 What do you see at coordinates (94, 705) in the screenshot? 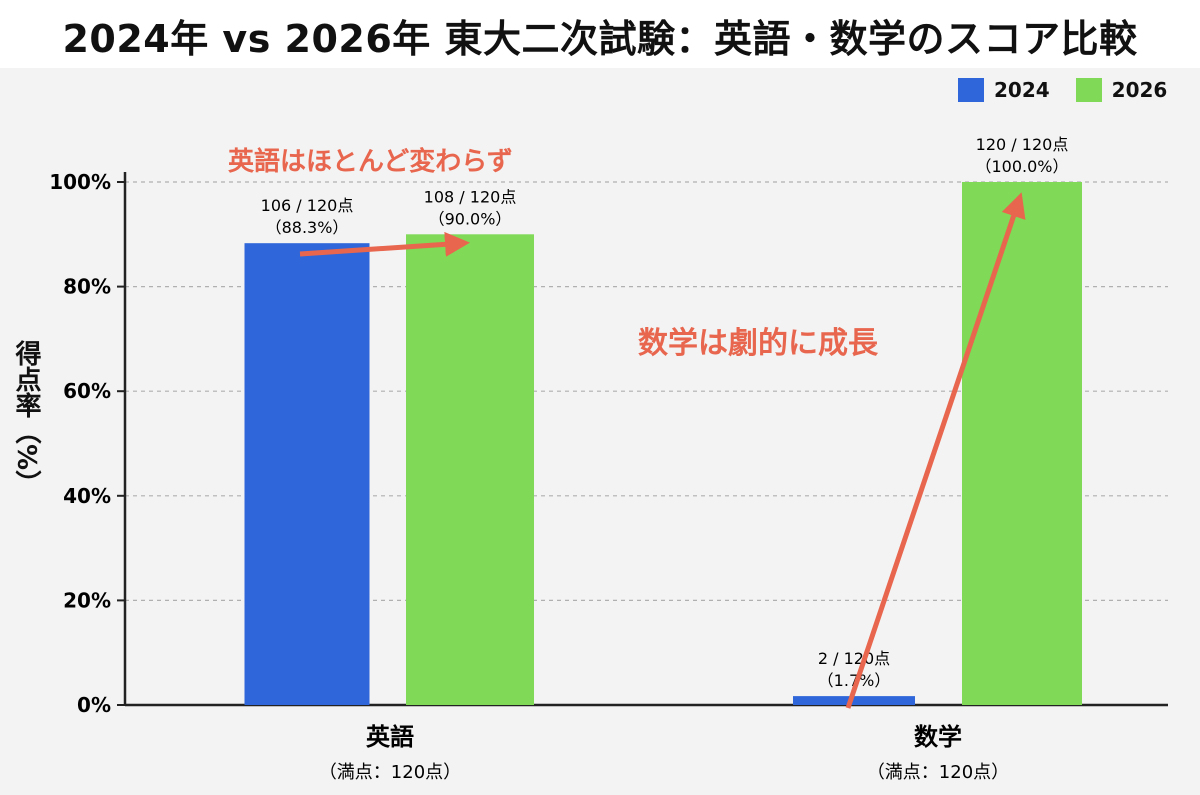
I see `y-tick-label: 0%` at bounding box center [94, 705].